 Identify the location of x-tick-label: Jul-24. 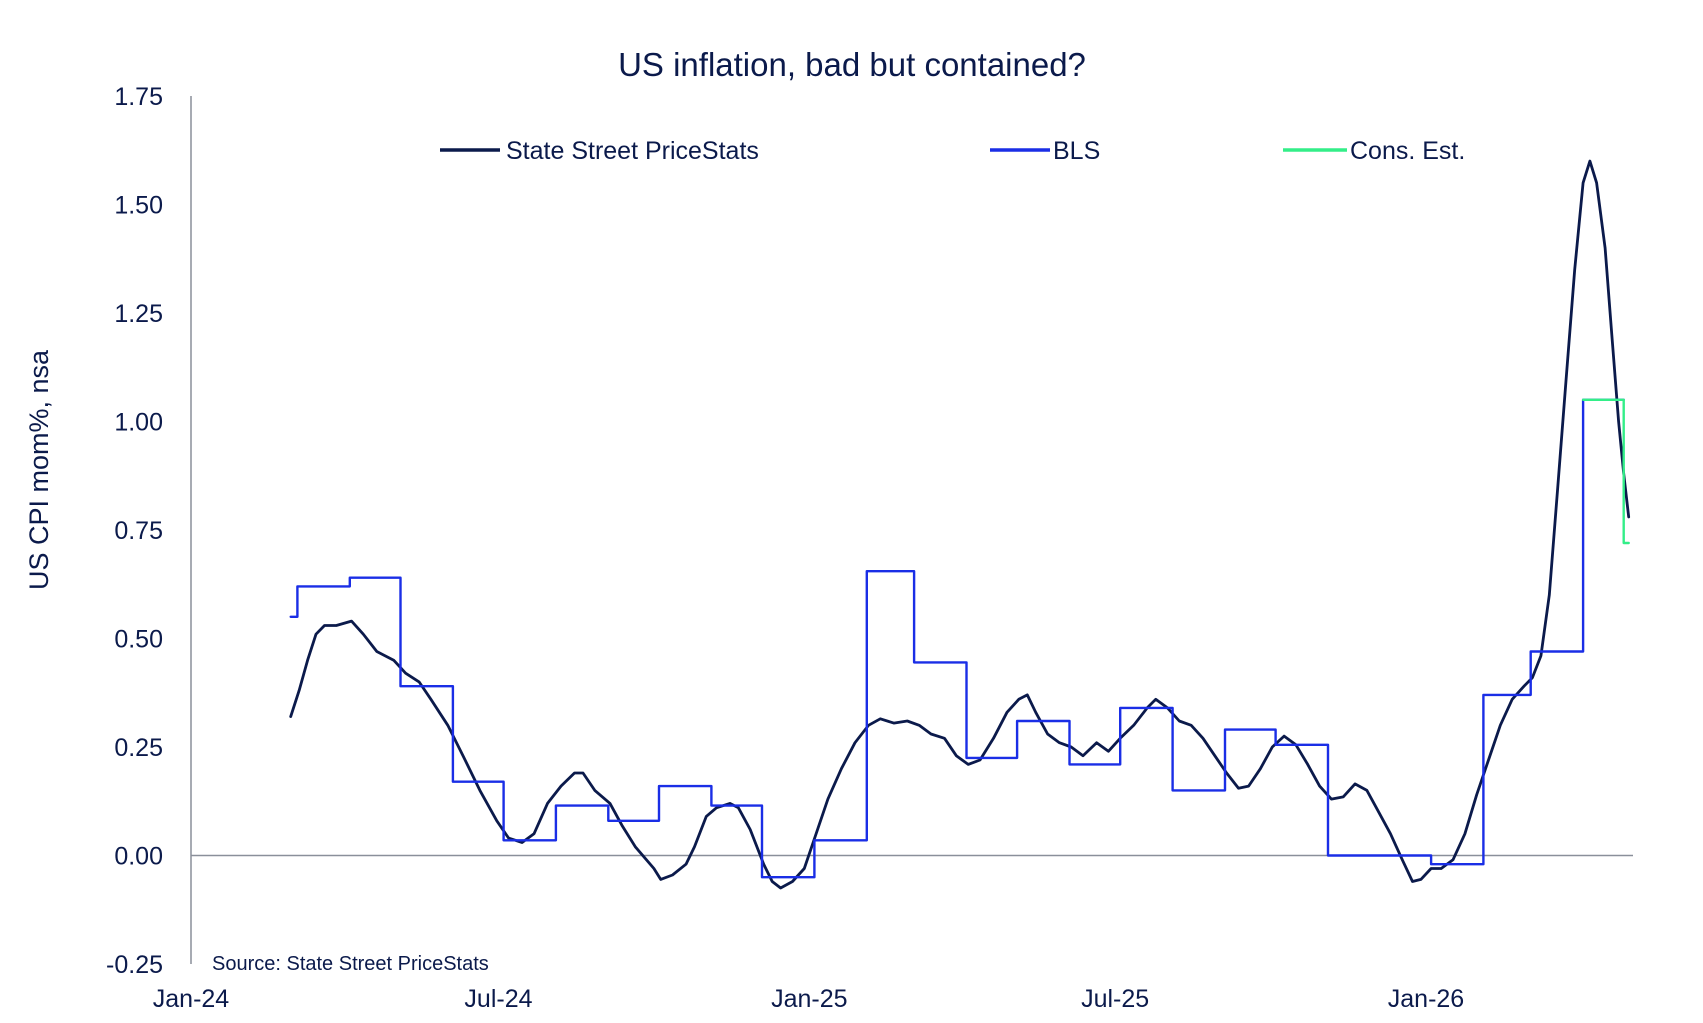
(498, 999).